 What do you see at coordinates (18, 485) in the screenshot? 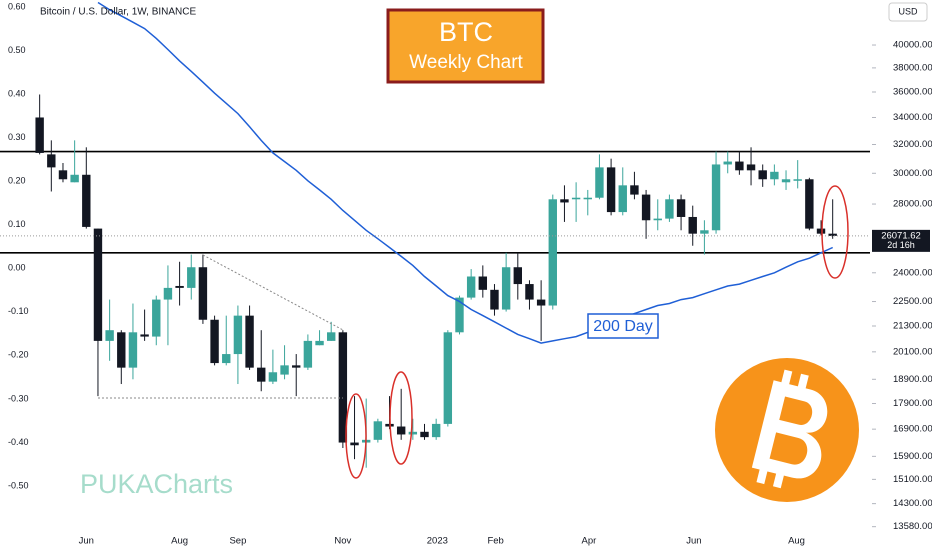
I see `y2-tick-label: -0.50` at bounding box center [18, 485].